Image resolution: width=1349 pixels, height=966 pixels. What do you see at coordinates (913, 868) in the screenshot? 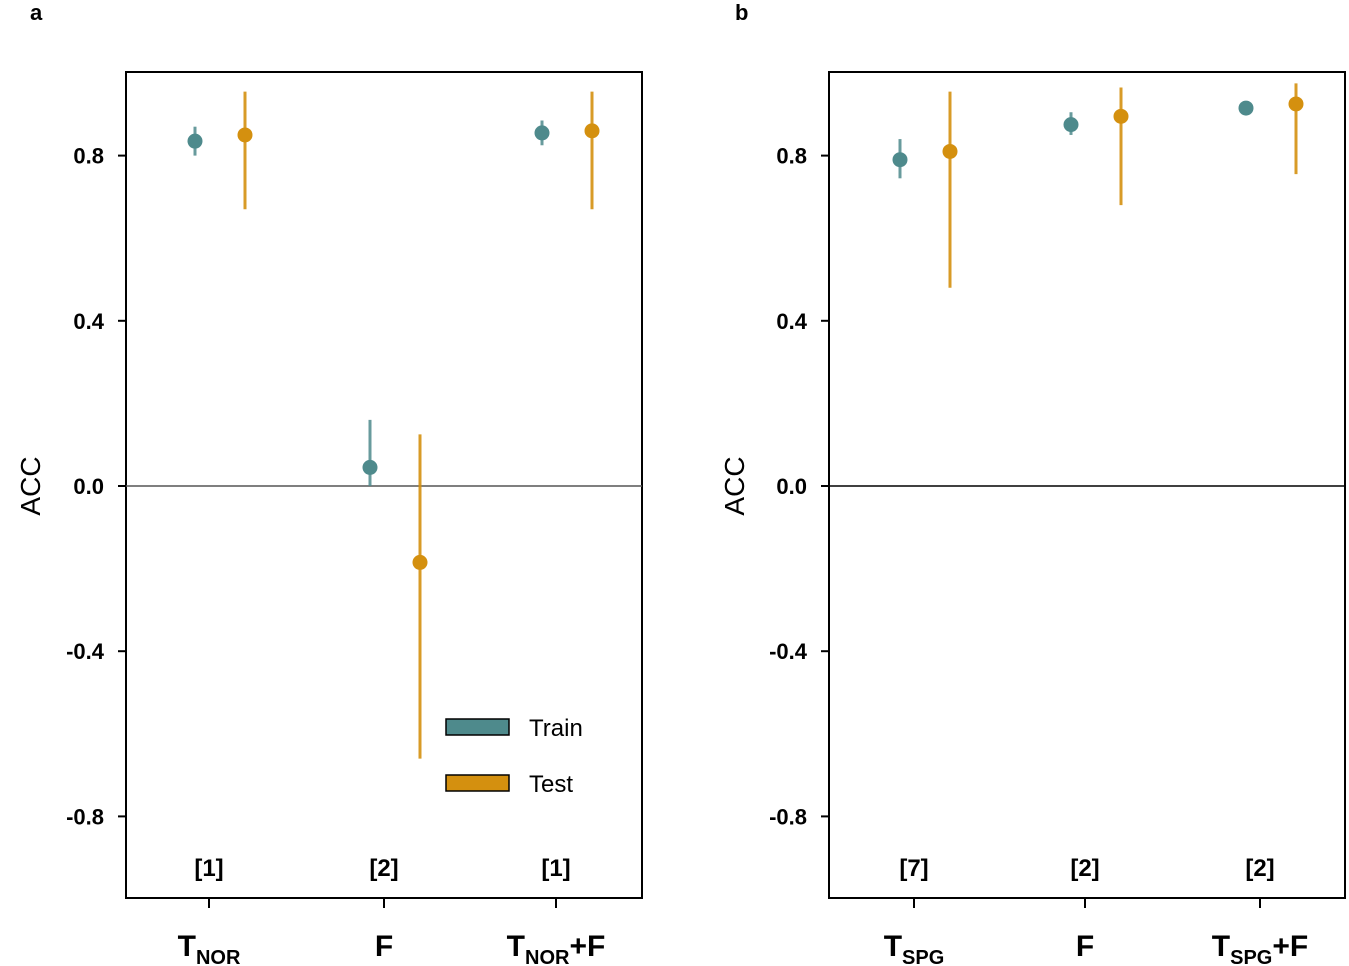
I see `sample-count-label: [7]` at bounding box center [913, 868].